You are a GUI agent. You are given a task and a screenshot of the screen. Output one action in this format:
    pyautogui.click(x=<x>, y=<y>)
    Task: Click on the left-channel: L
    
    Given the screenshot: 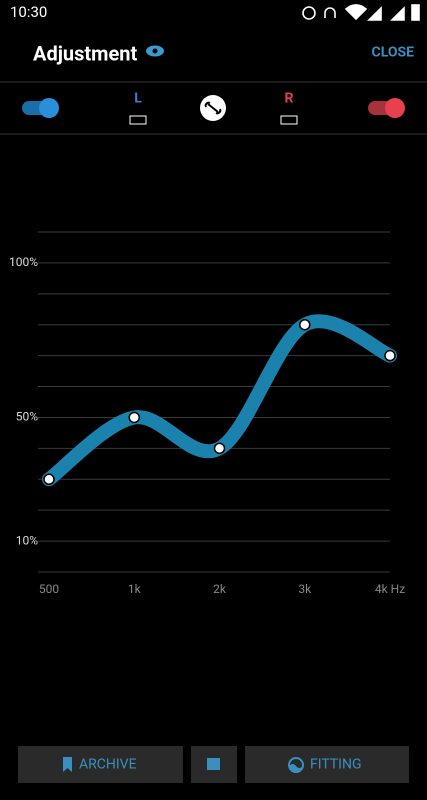 What is the action you would take?
    pyautogui.click(x=138, y=99)
    